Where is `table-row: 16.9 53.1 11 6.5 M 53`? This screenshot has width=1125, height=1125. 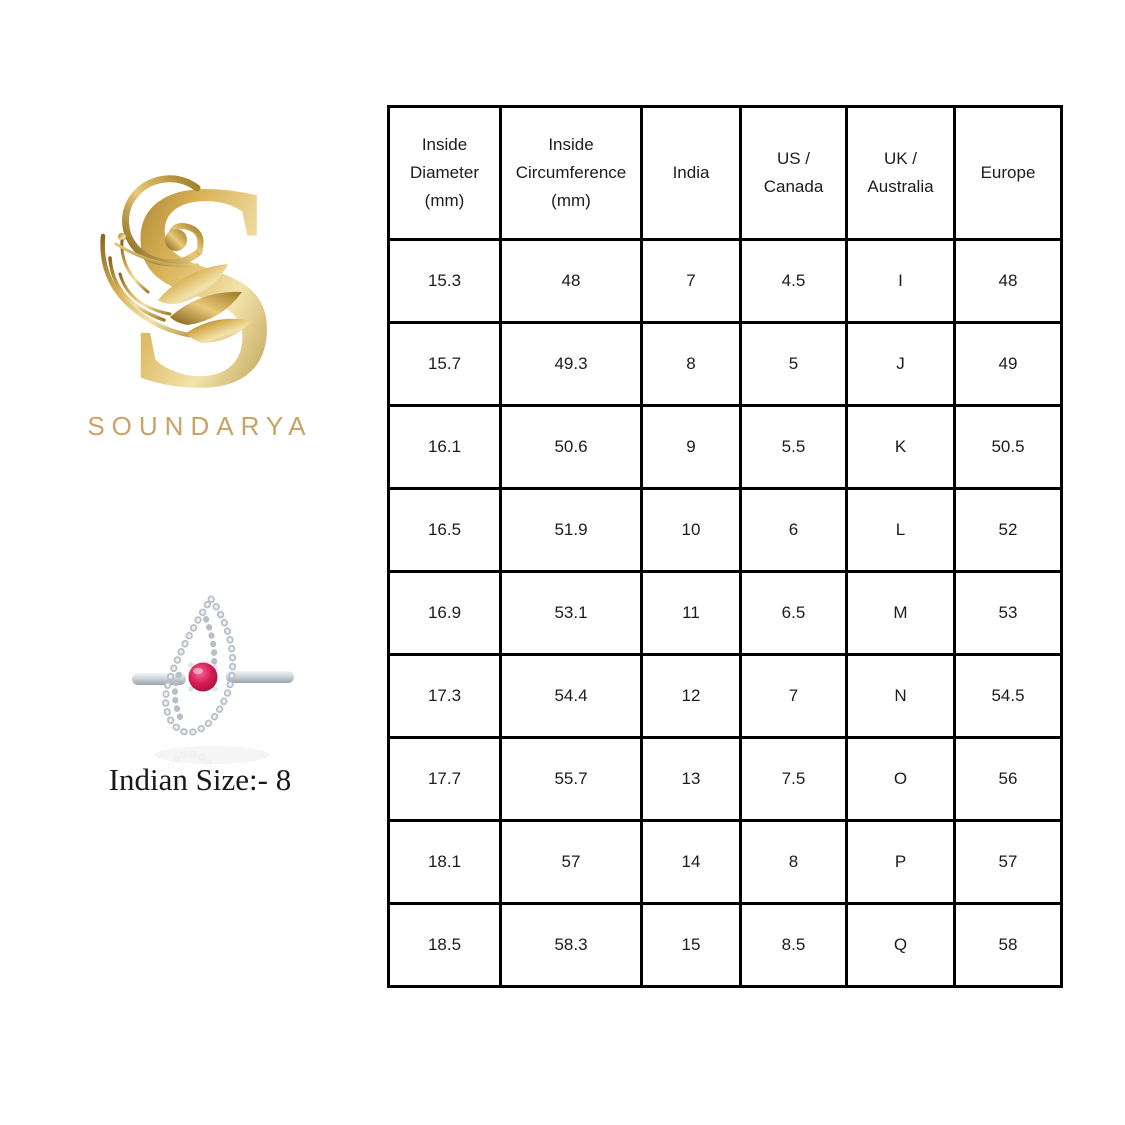 table-row: 16.9 53.1 11 6.5 M 53 is located at coordinates (725, 613).